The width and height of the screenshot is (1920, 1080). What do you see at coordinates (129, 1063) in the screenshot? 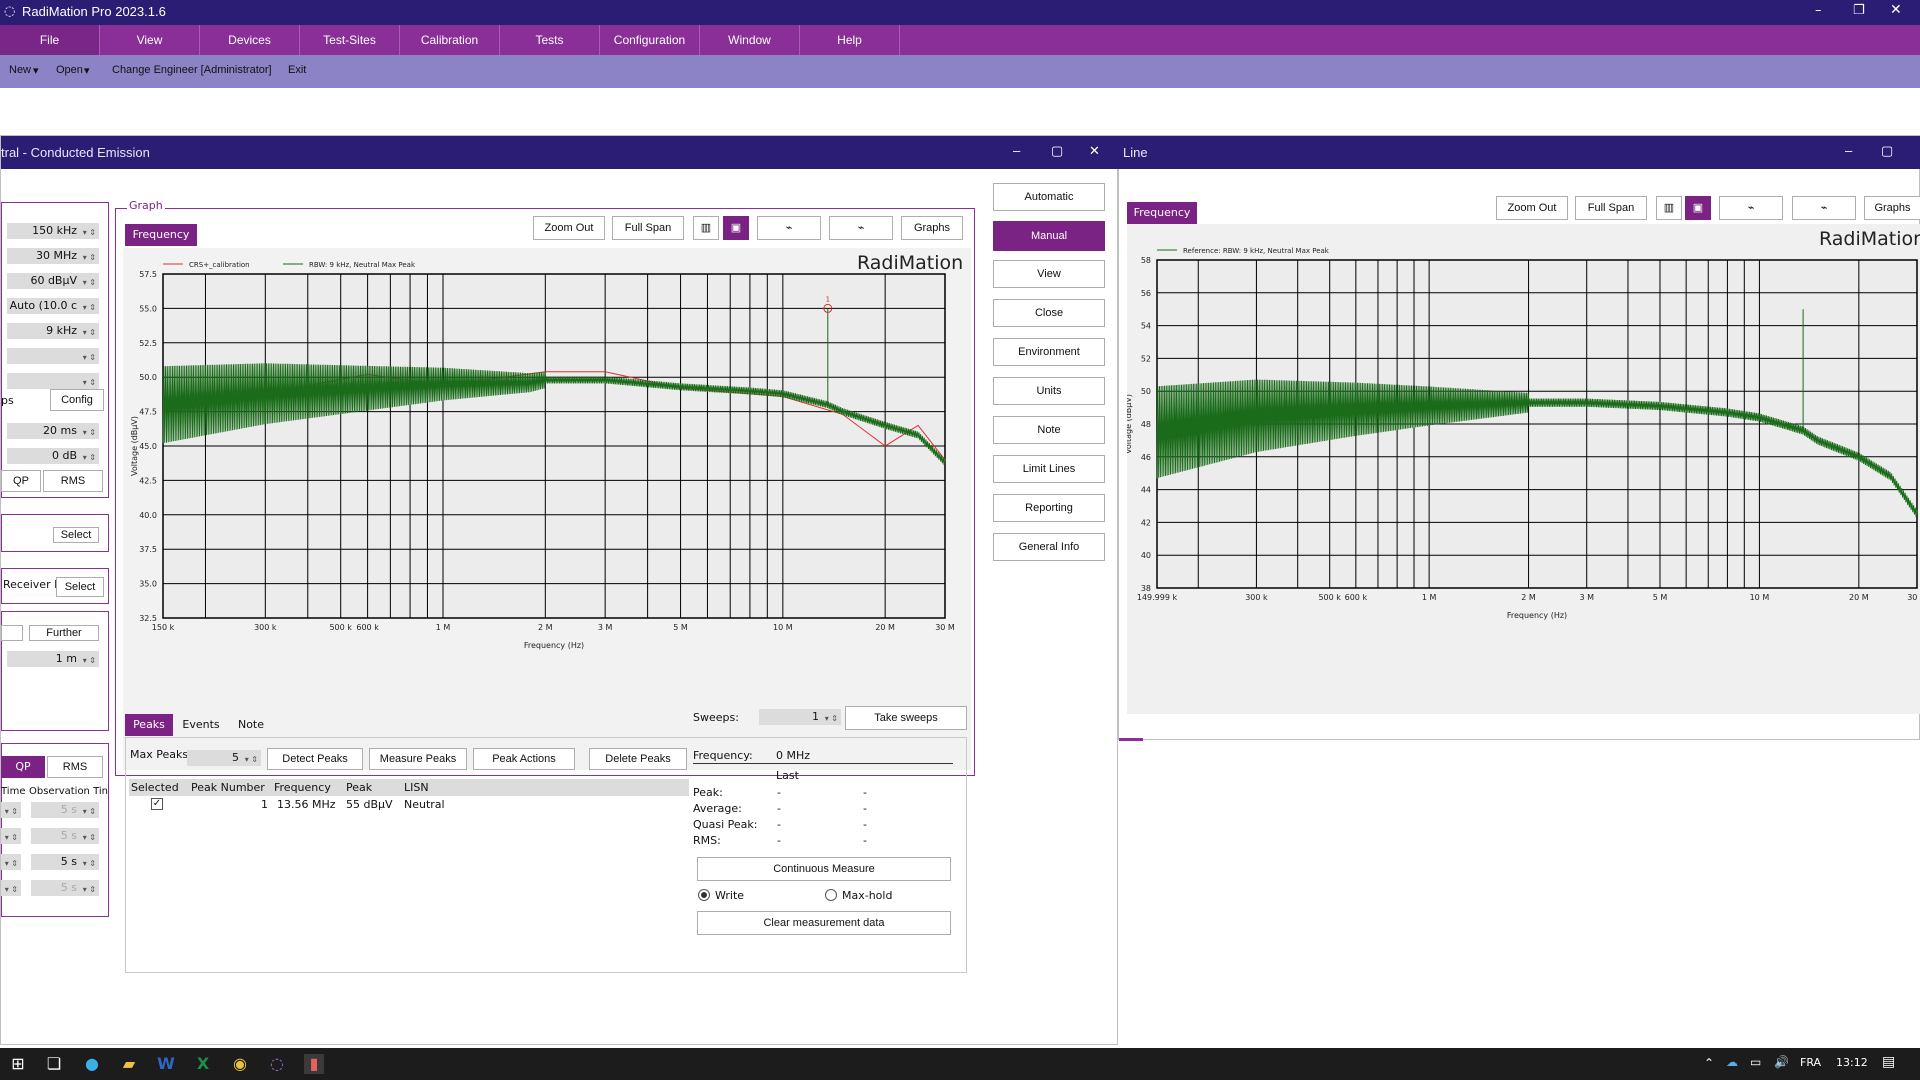
I see `file-explorer-icon: ▰` at bounding box center [129, 1063].